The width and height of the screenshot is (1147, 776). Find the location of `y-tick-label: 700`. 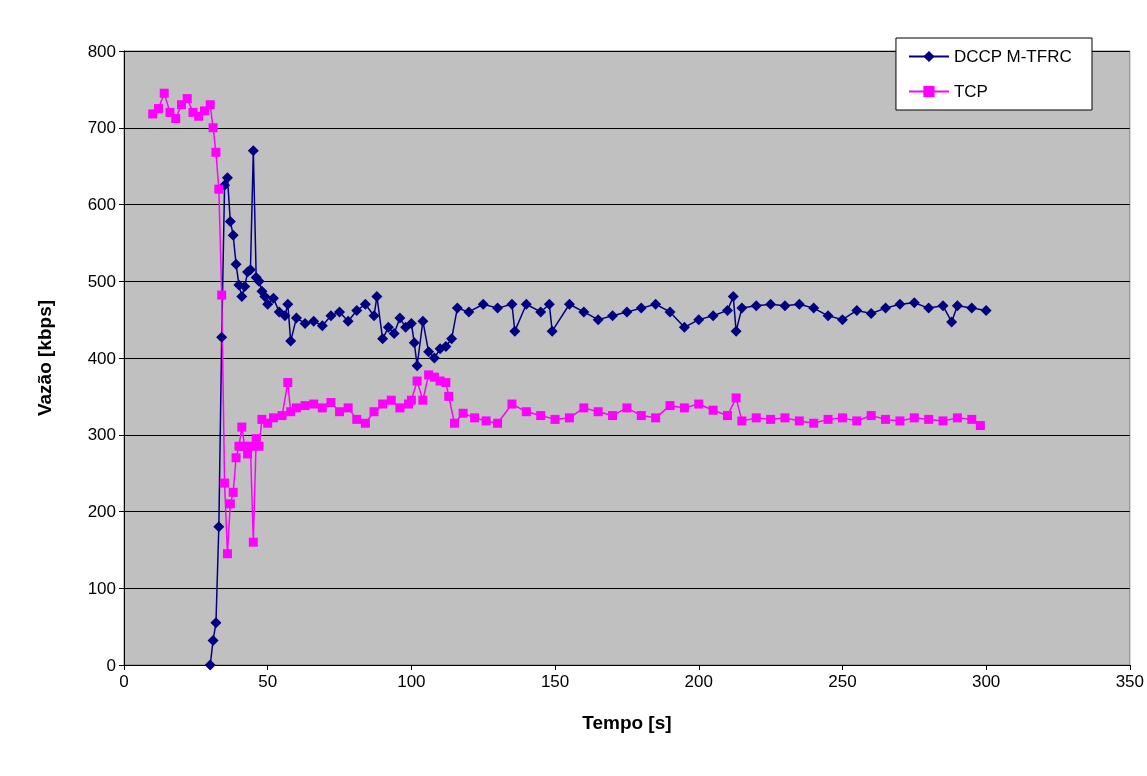

y-tick-label: 700 is located at coordinates (101, 128).